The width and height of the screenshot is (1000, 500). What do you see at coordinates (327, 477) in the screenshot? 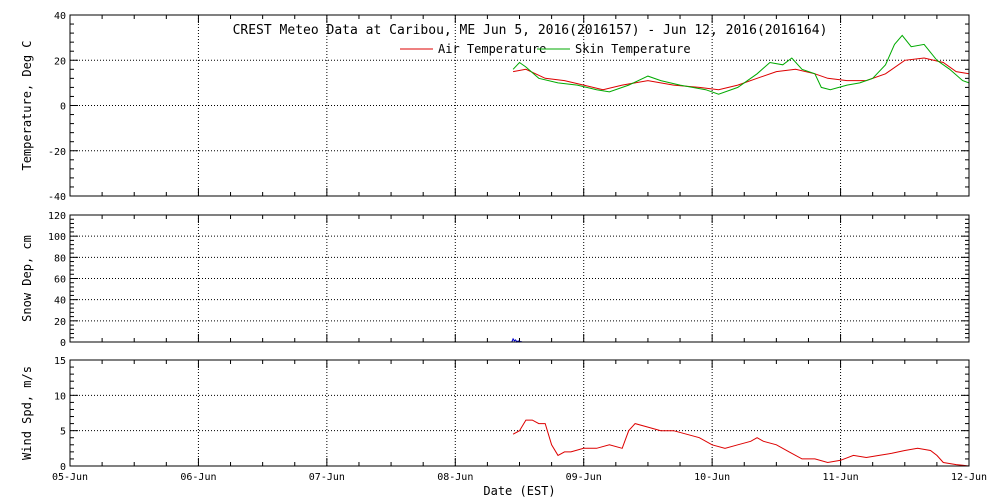
I see `x-tick-label: 07-Jun` at bounding box center [327, 477].